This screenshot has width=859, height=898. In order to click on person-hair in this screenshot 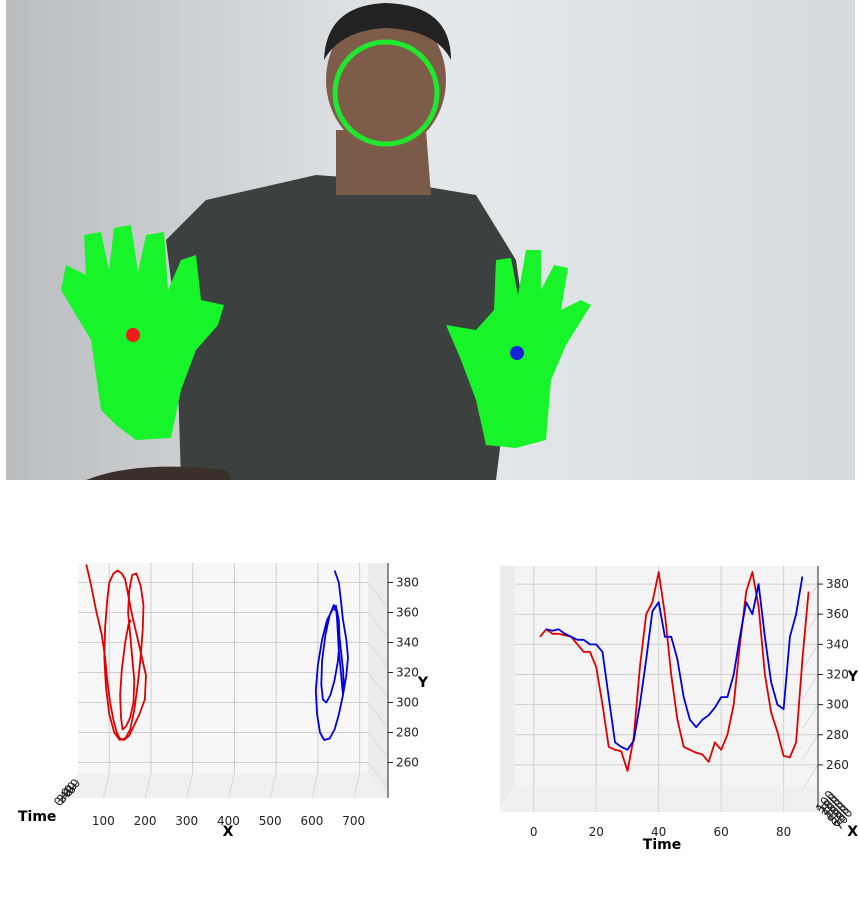, I will do `click(387, 31)`.